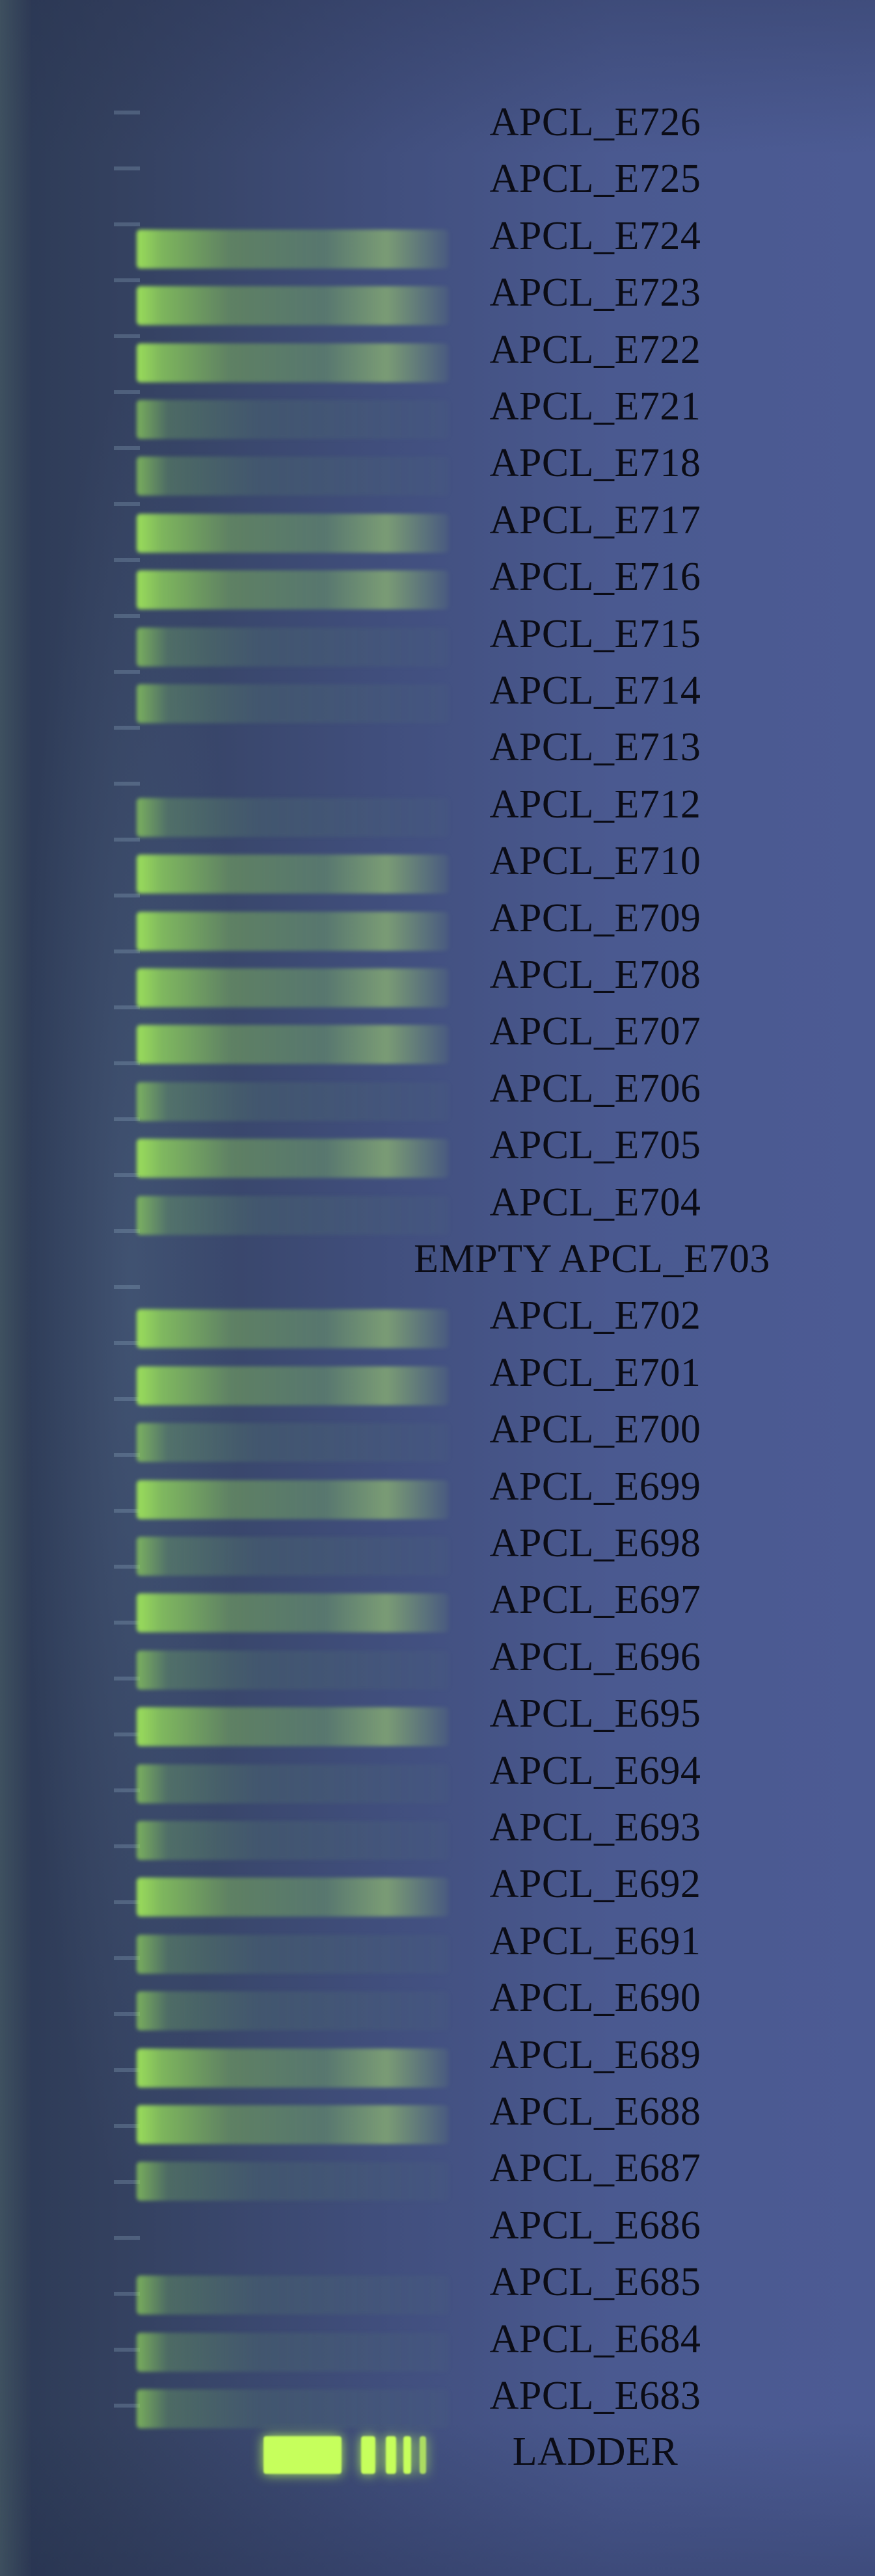 The height and width of the screenshot is (2576, 875). What do you see at coordinates (351, 2455) in the screenshot?
I see `ladder-bands` at bounding box center [351, 2455].